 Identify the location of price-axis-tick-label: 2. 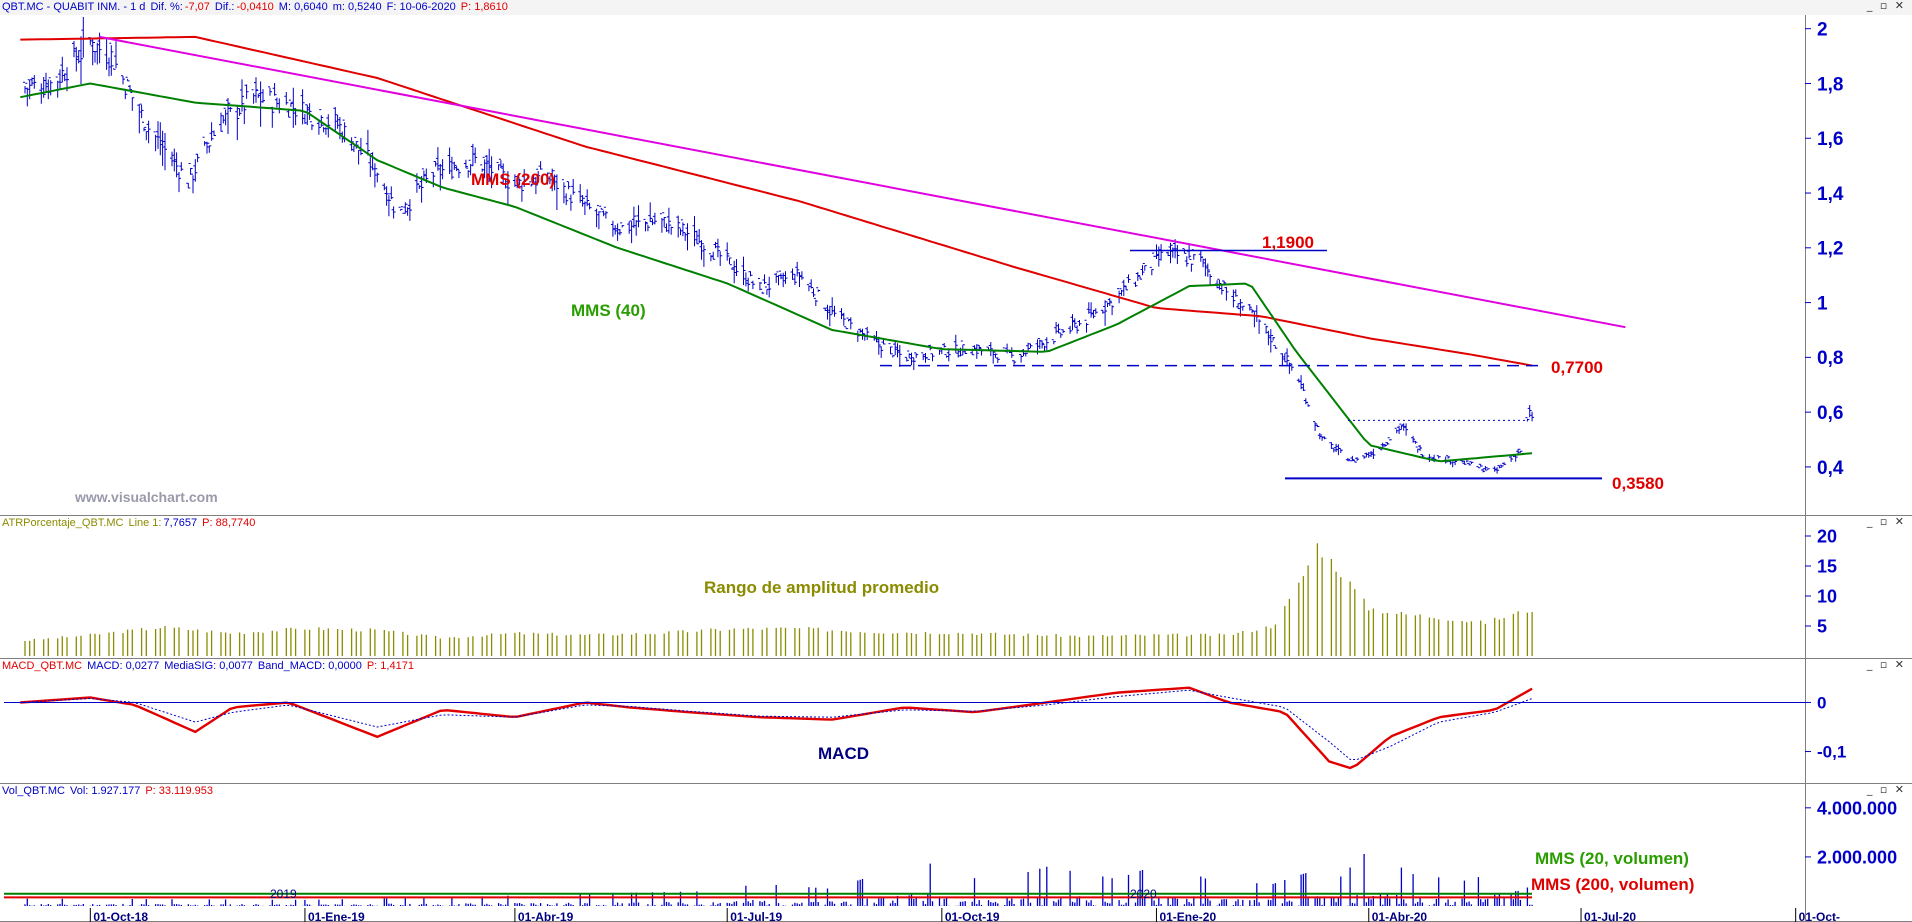
(1822, 30).